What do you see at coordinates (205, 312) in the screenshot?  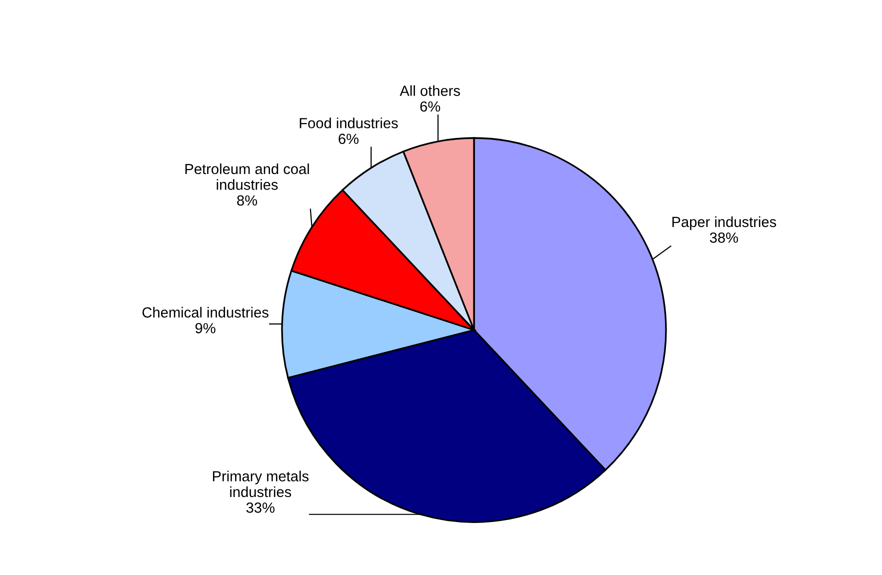 I see `slice-label: Chemical industries` at bounding box center [205, 312].